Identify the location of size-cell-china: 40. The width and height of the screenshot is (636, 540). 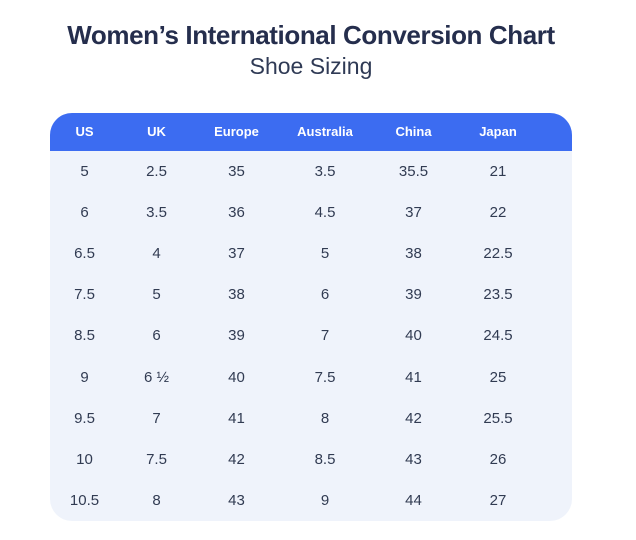
(413, 336).